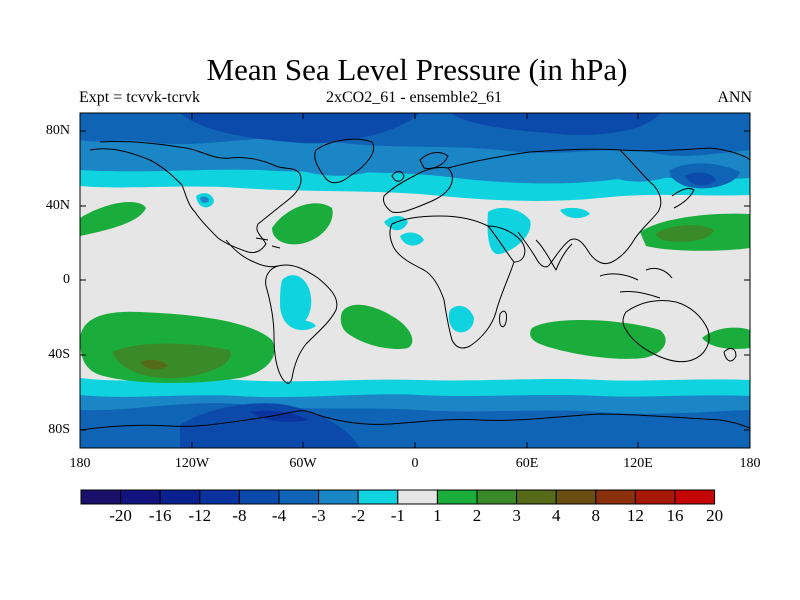  What do you see at coordinates (700, 179) in the screenshot?
I see `north-pacific-low-core` at bounding box center [700, 179].